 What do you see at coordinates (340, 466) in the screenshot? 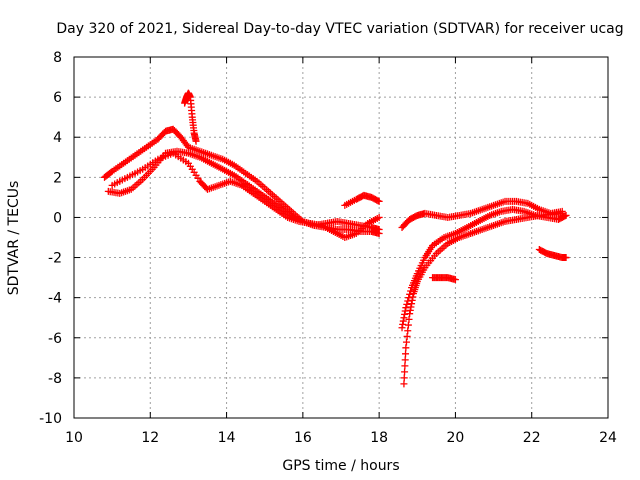
I see `x-axis-label: GPS time / hours` at bounding box center [340, 466].